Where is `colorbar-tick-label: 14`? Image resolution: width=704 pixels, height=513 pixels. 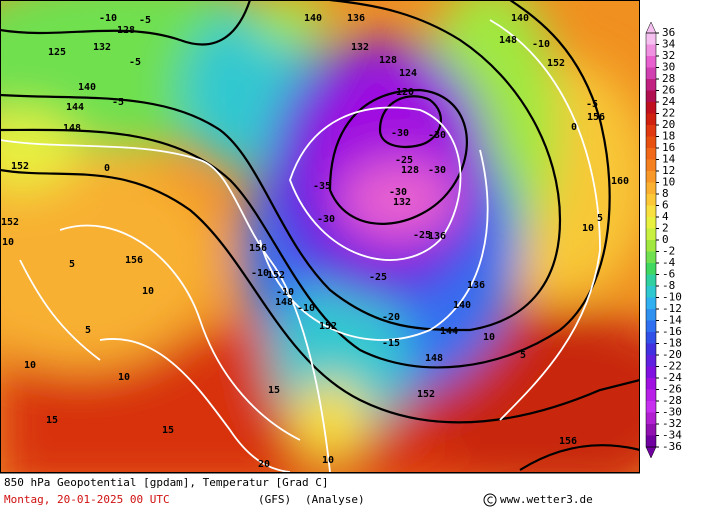
colorbar-tick-label: 14 is located at coordinates (669, 159).